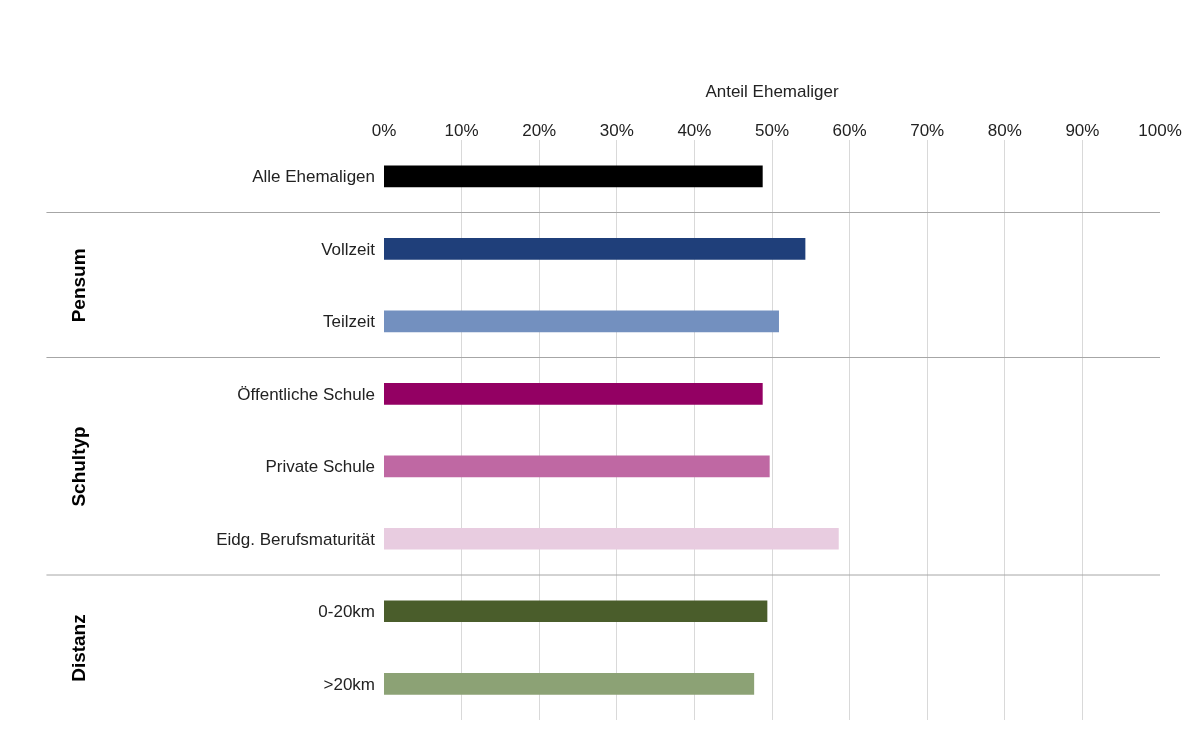 The height and width of the screenshot is (745, 1204). I want to click on text: Schultyp, so click(79, 466).